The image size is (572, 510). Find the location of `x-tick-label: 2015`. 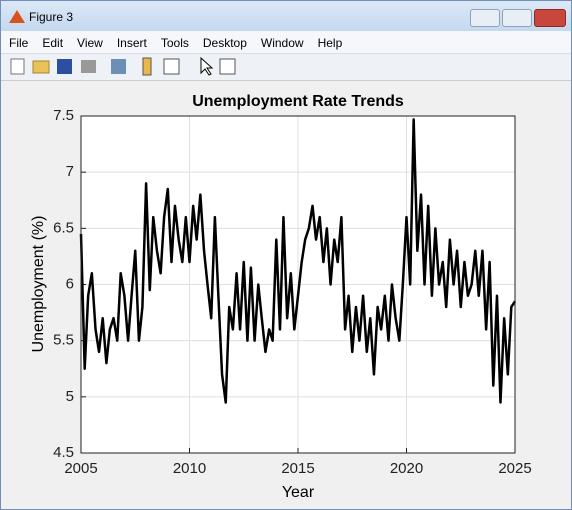

x-tick-label: 2015 is located at coordinates (297, 468).